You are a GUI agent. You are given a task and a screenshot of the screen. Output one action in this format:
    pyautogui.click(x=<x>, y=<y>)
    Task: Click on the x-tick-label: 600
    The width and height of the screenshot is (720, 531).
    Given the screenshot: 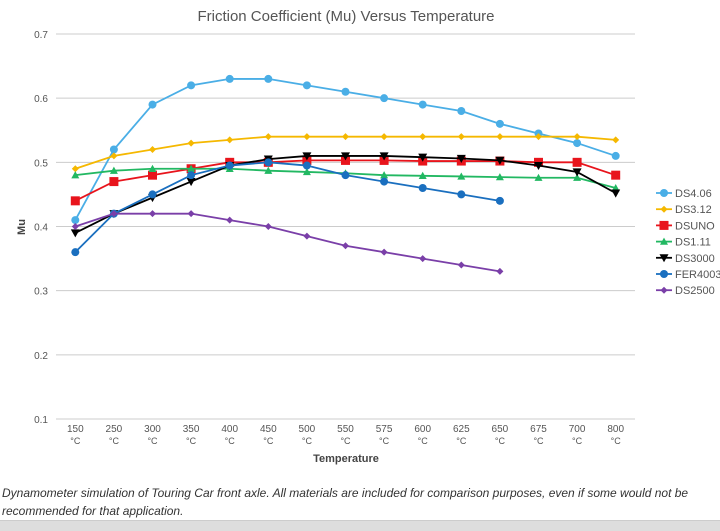 What is the action you would take?
    pyautogui.click(x=422, y=429)
    